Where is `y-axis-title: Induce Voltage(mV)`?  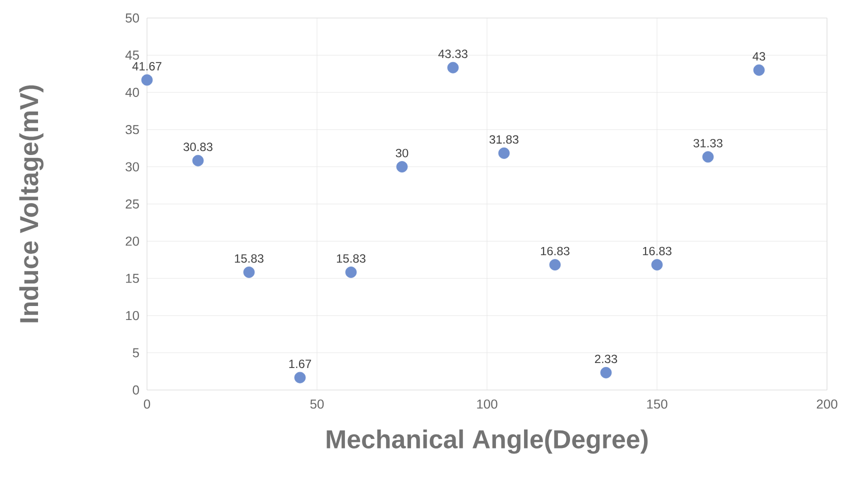 y-axis-title: Induce Voltage(mV) is located at coordinates (31, 203).